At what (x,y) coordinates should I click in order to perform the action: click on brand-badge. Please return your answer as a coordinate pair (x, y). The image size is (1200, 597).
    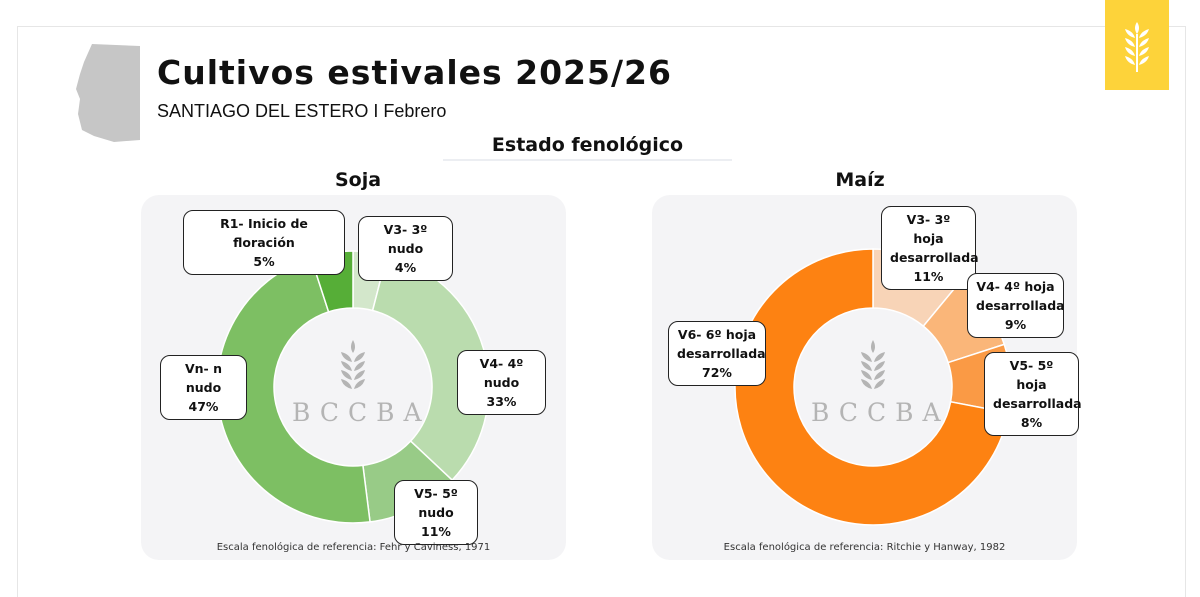
    Looking at the image, I should click on (1137, 45).